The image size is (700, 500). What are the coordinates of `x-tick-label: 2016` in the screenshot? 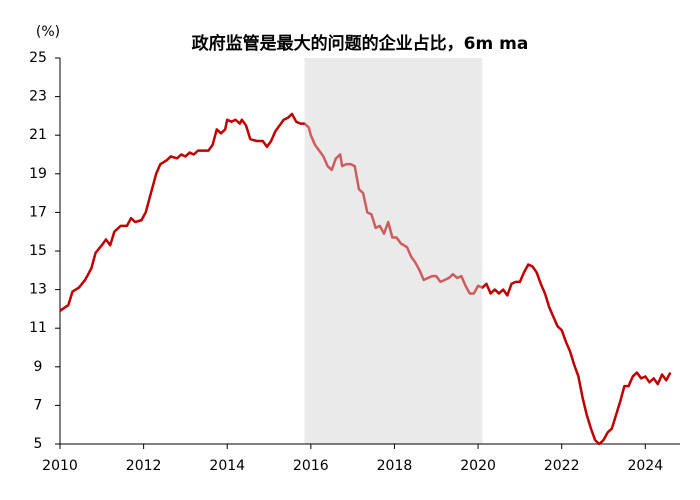 It's located at (311, 466).